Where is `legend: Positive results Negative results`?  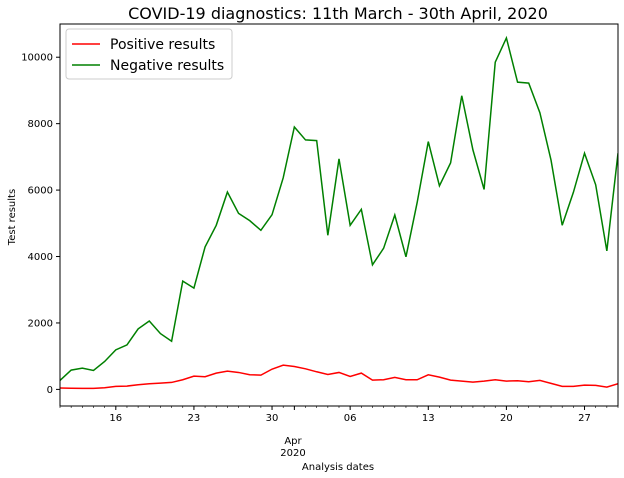 legend: Positive results Negative results is located at coordinates (149, 54).